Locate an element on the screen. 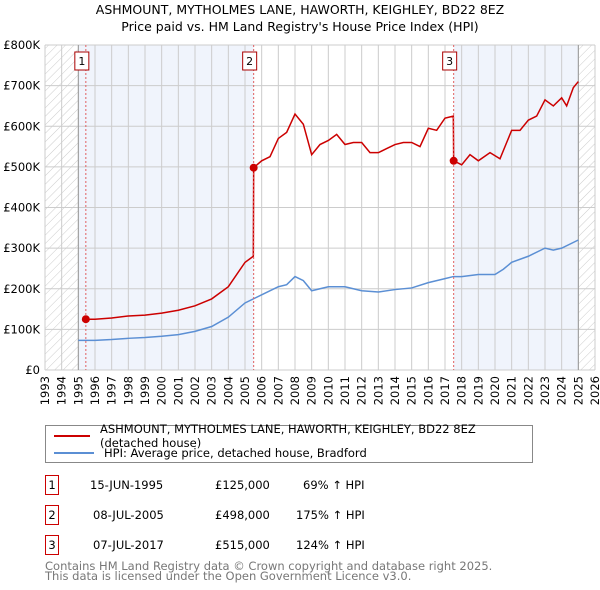 The height and width of the screenshot is (590, 600). hpi-line is located at coordinates (328, 290).